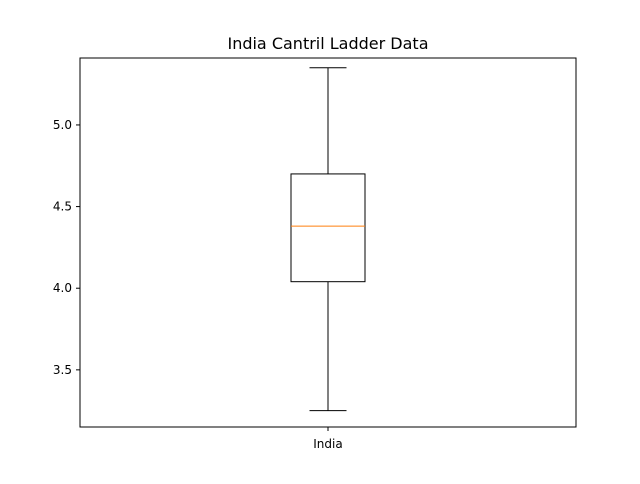 This screenshot has width=640, height=484. What do you see at coordinates (62, 370) in the screenshot?
I see `y-tick-label: 3.5` at bounding box center [62, 370].